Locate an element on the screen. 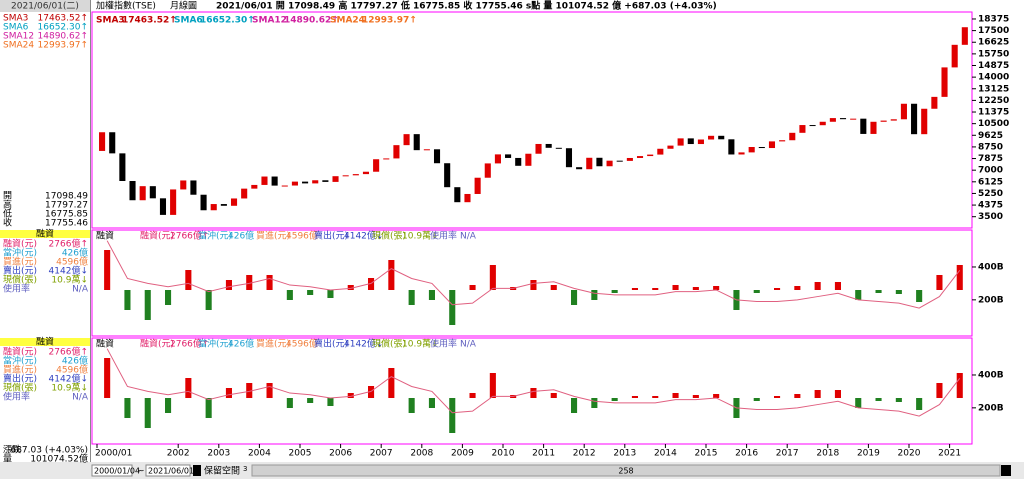 Image resolution: width=1024 pixels, height=479 pixels. x-tick-label: 2017 is located at coordinates (787, 454).